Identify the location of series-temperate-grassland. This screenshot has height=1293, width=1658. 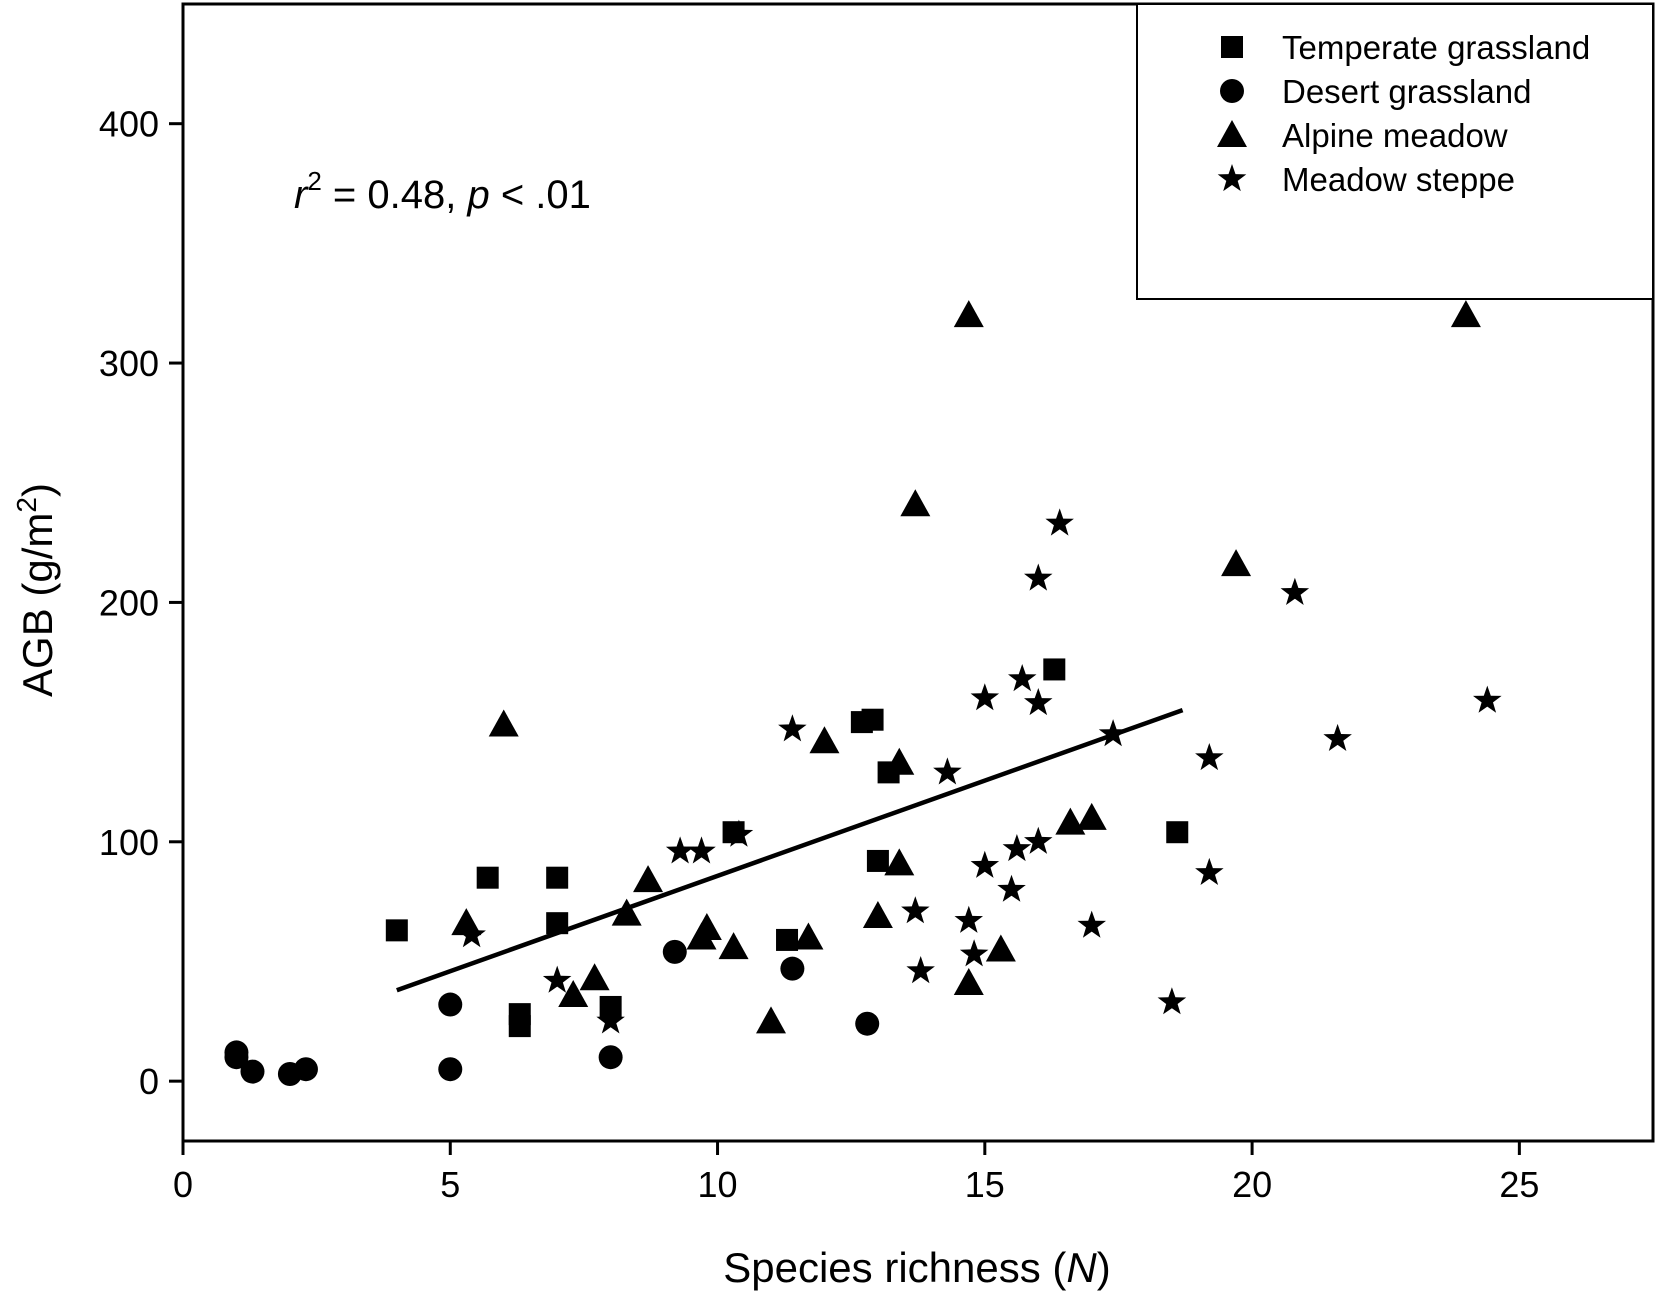
(787, 848).